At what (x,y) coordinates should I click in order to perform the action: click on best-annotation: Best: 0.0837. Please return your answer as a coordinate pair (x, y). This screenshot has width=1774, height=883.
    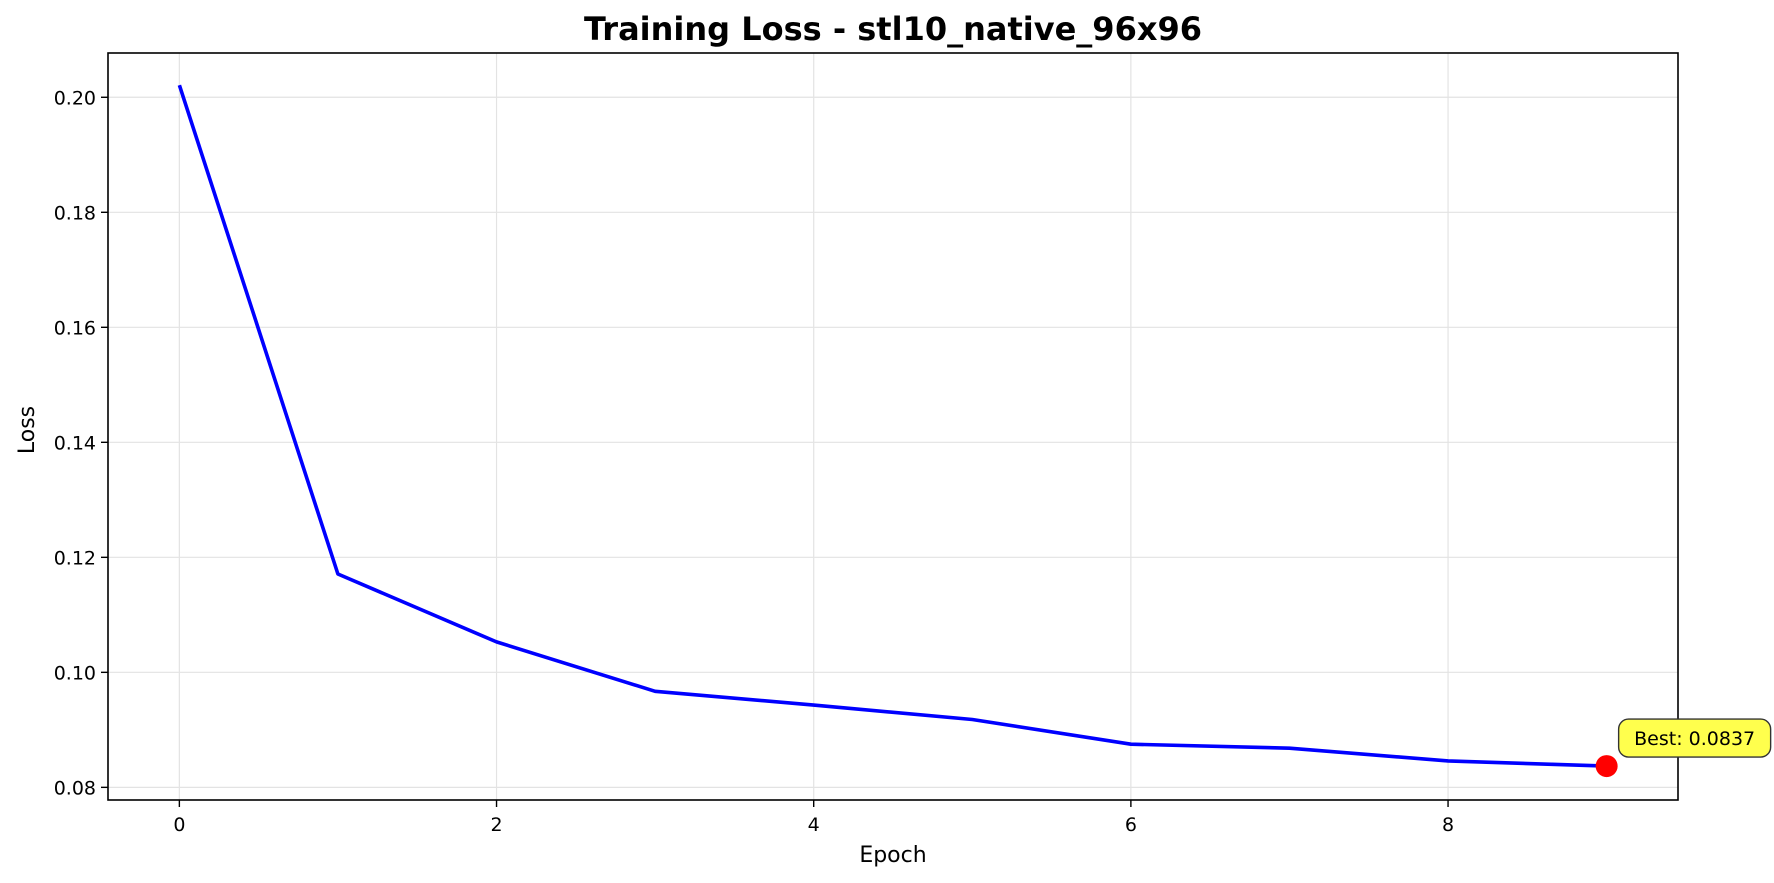
    Looking at the image, I should click on (1683, 748).